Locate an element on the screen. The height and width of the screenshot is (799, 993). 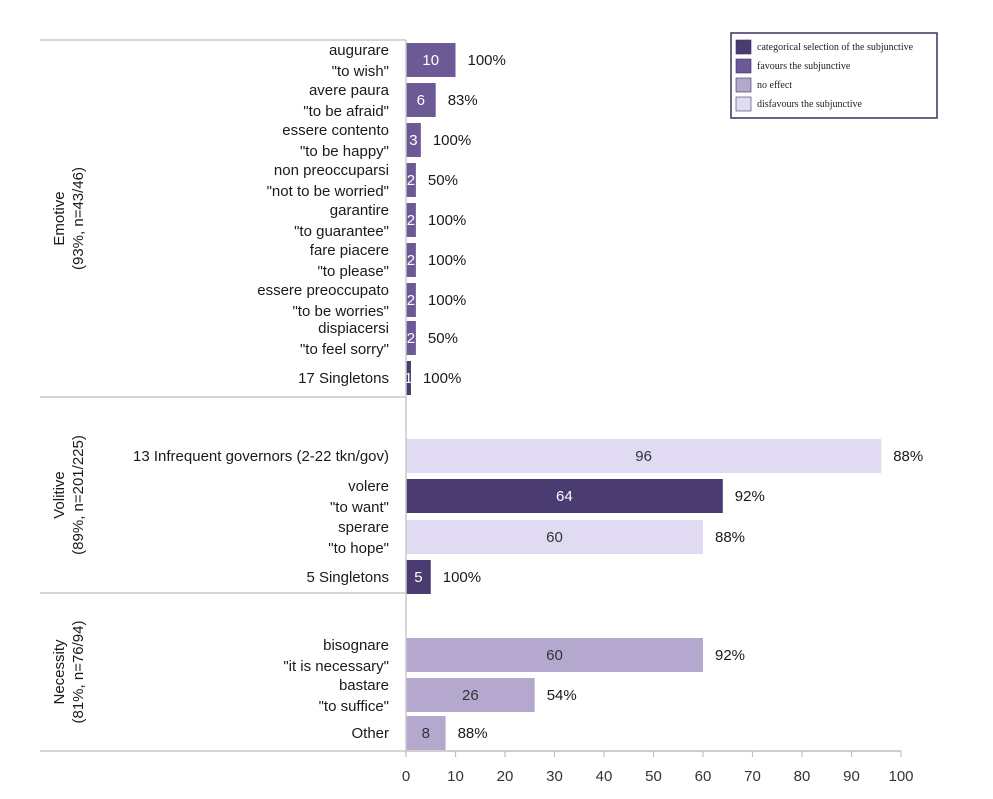
bar-label: 5 Singletons is located at coordinates (347, 577).